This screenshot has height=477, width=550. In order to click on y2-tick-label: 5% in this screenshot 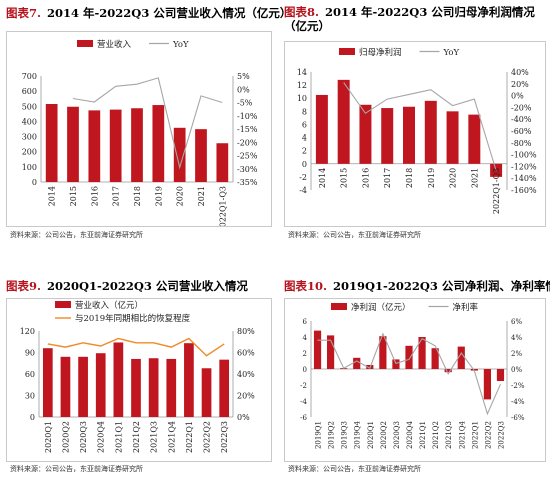, I will do `click(243, 76)`.